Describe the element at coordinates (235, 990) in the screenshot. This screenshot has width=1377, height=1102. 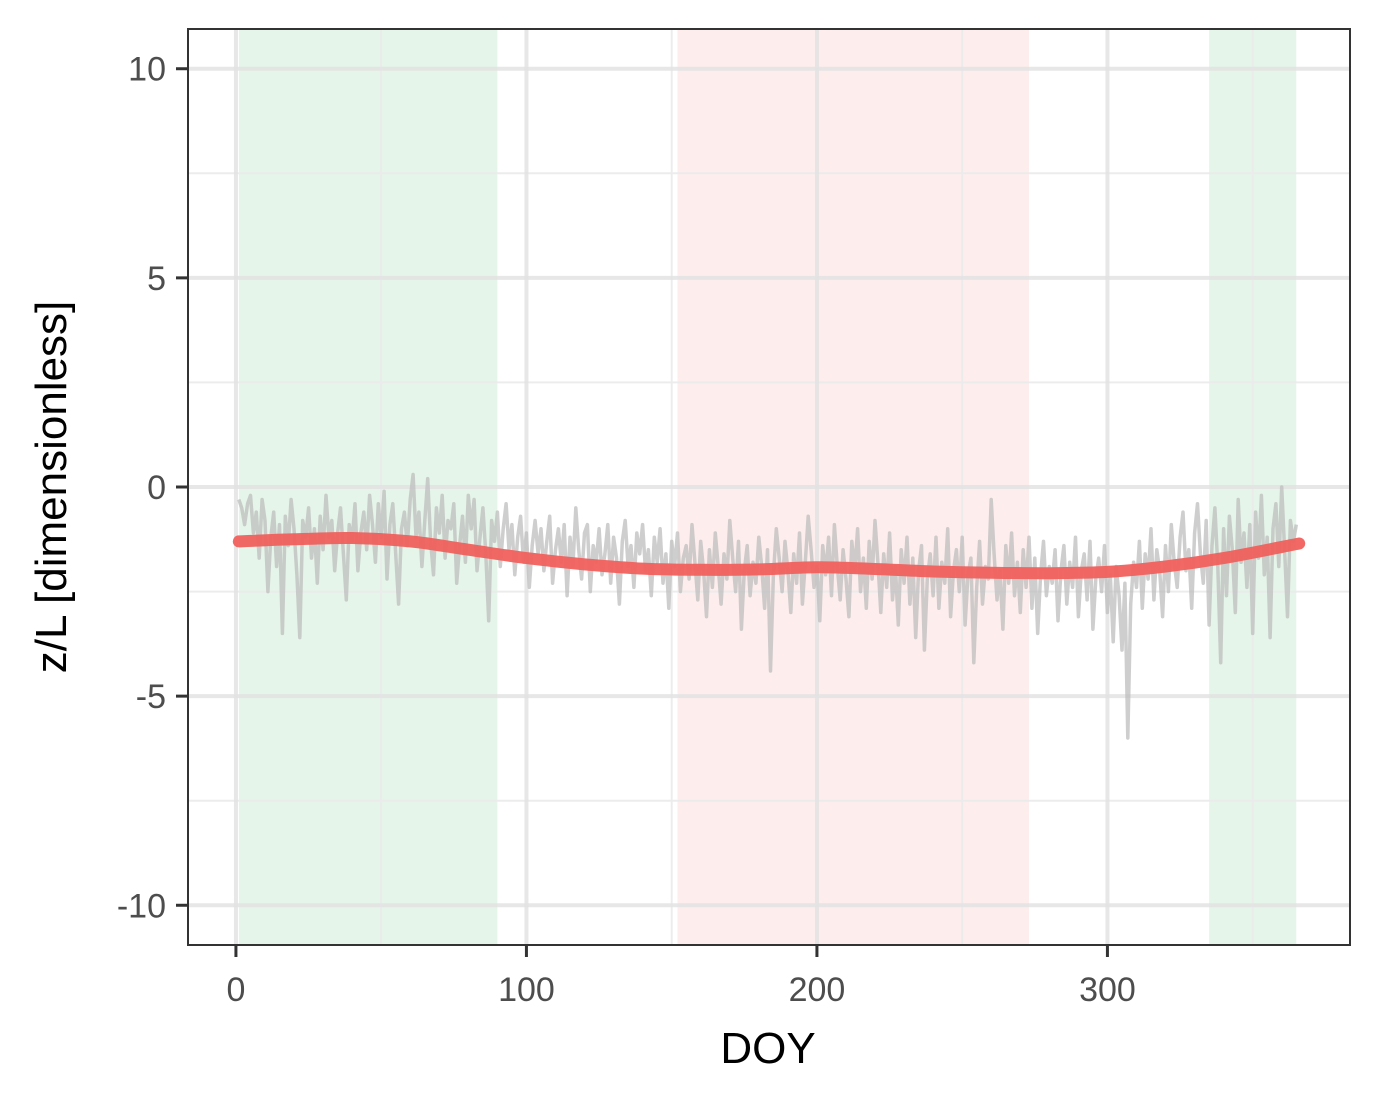
I see `x-tick-label: 0` at that location.